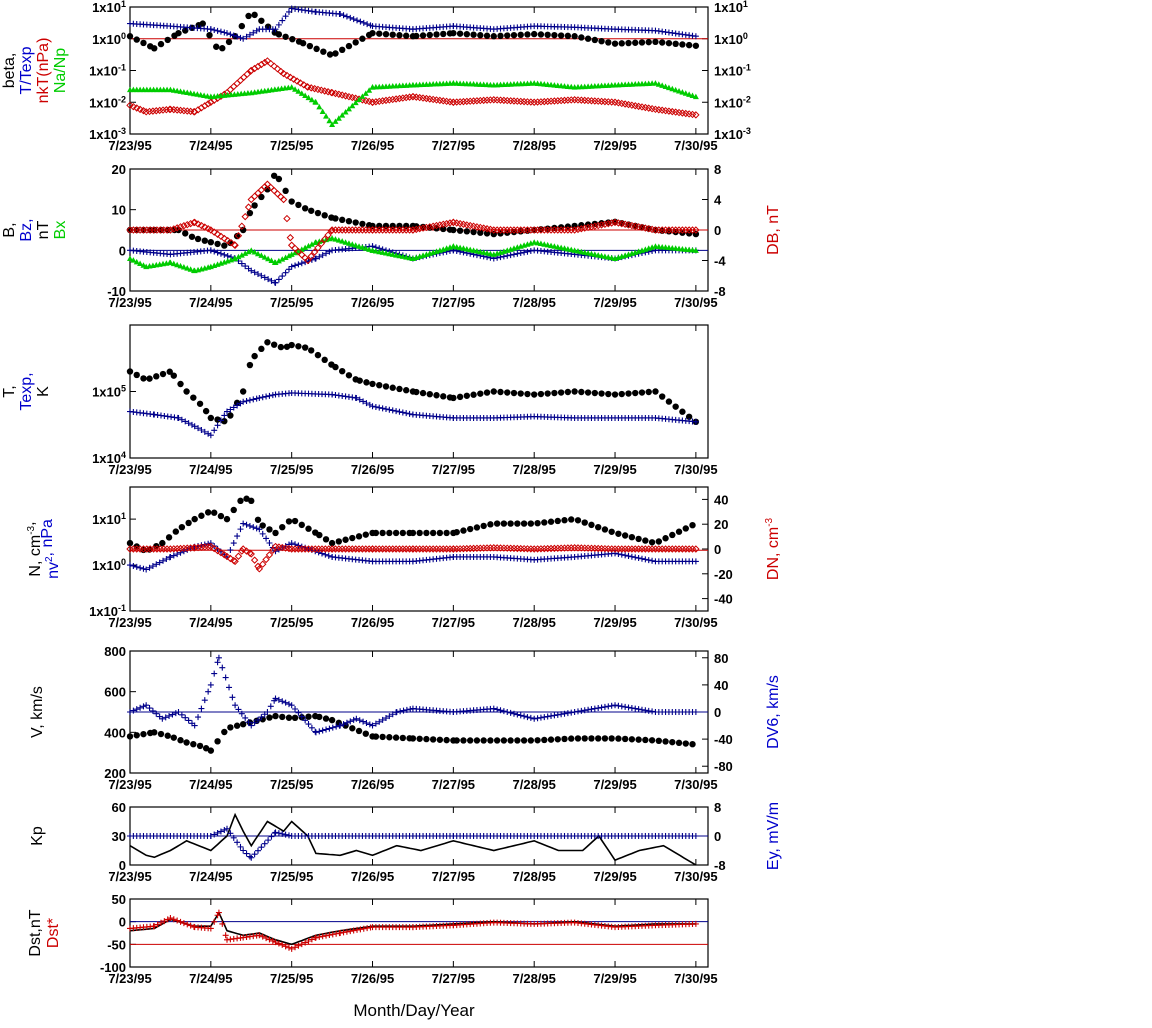 The image size is (1152, 1028). I want to click on y-axis-title-part: Bx, so click(60, 230).